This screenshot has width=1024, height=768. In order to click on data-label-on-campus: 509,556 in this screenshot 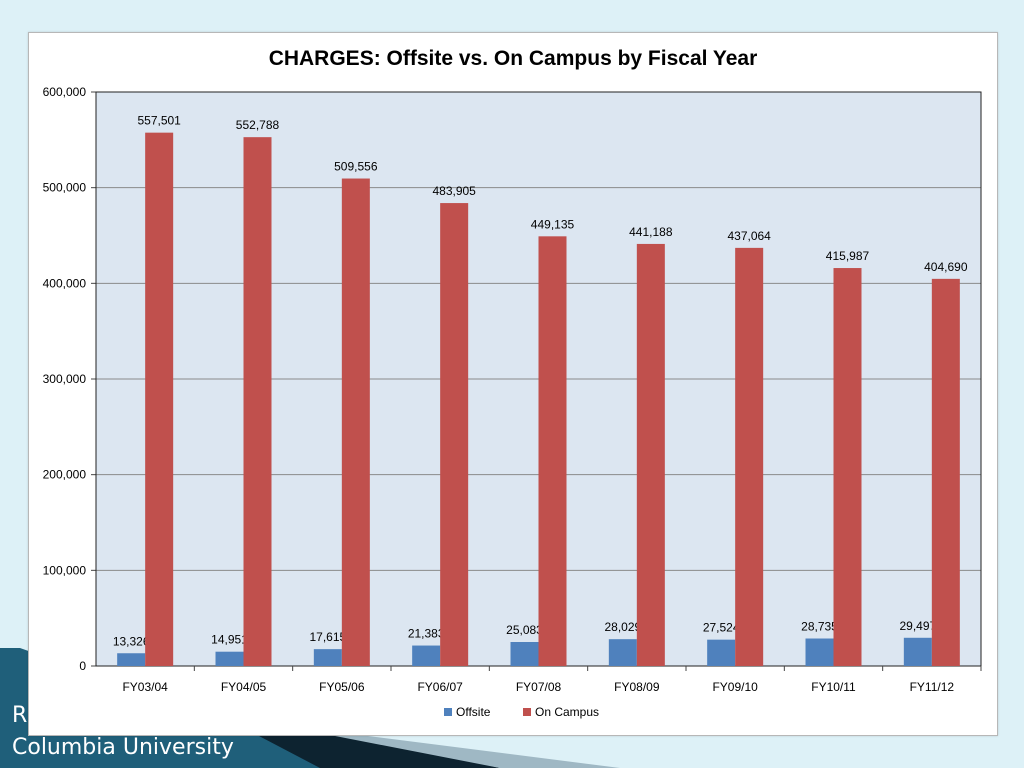, I will do `click(356, 167)`.